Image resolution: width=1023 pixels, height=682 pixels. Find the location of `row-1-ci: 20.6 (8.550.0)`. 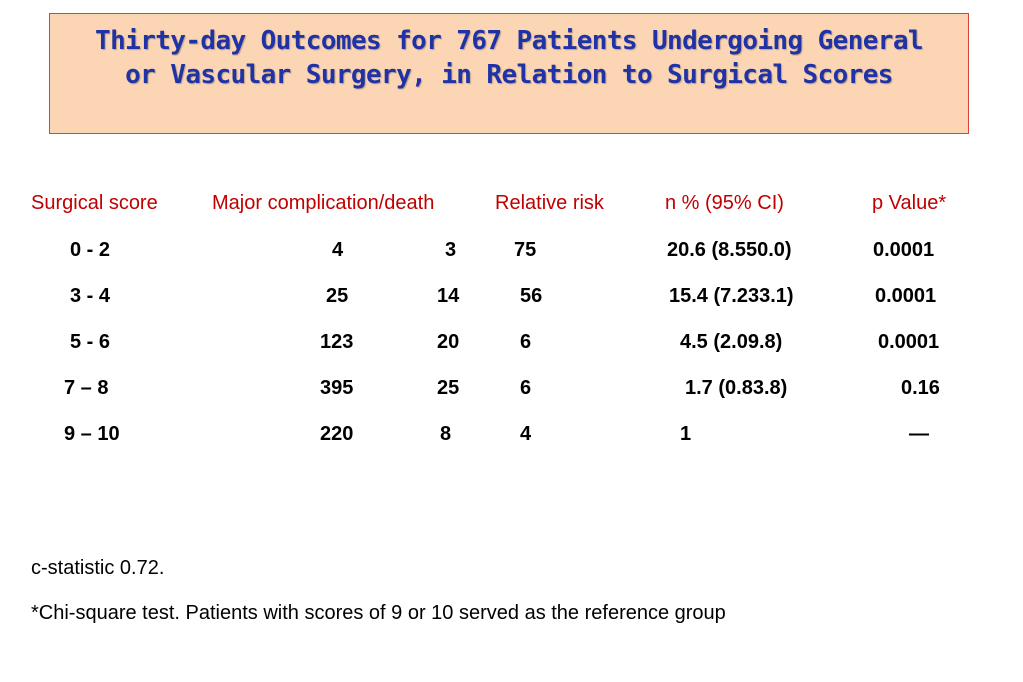

row-1-ci: 20.6 (8.550.0) is located at coordinates (729, 250).